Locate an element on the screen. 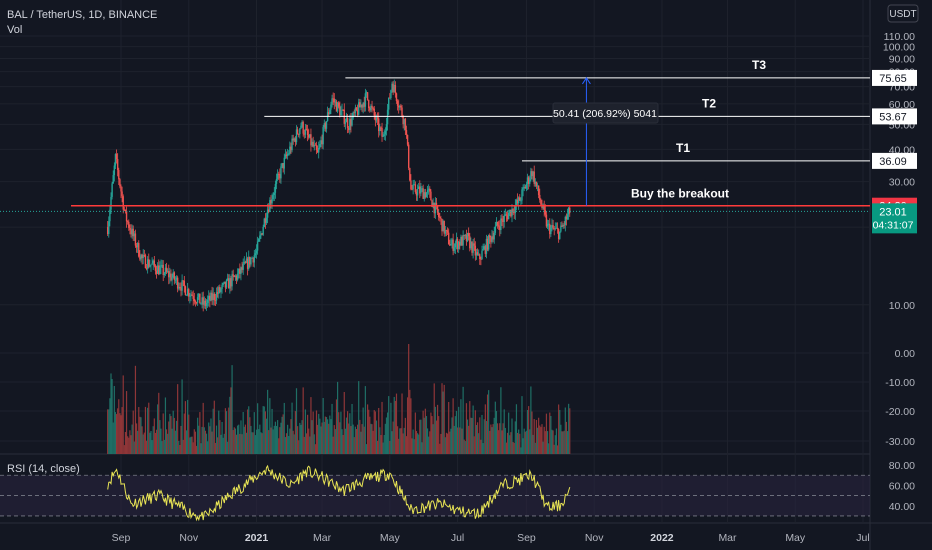 The width and height of the screenshot is (932, 550). currency-button-label: USDT is located at coordinates (902, 14).